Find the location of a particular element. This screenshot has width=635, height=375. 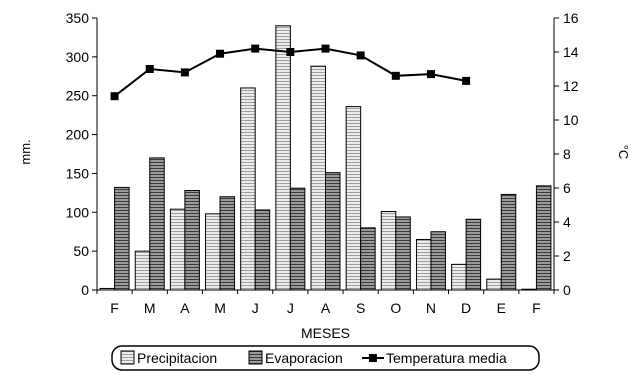

legend-label-precipitacion: Precipitacion is located at coordinates (177, 358).